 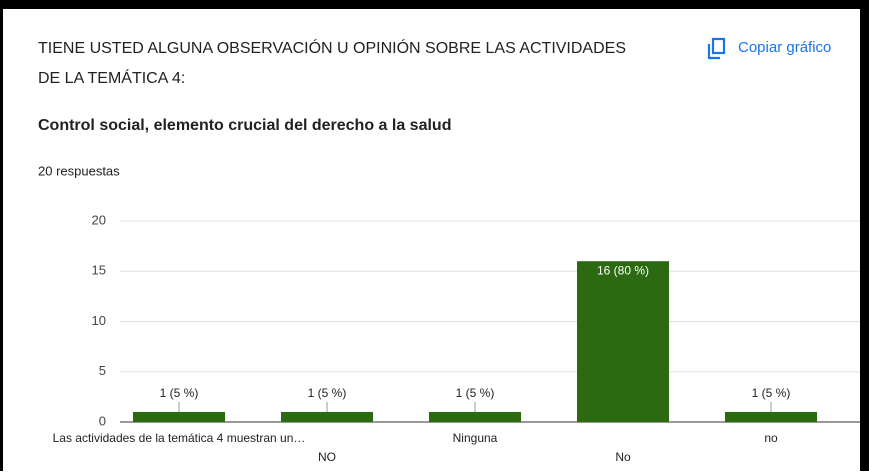 I want to click on border-top, so click(x=434, y=4).